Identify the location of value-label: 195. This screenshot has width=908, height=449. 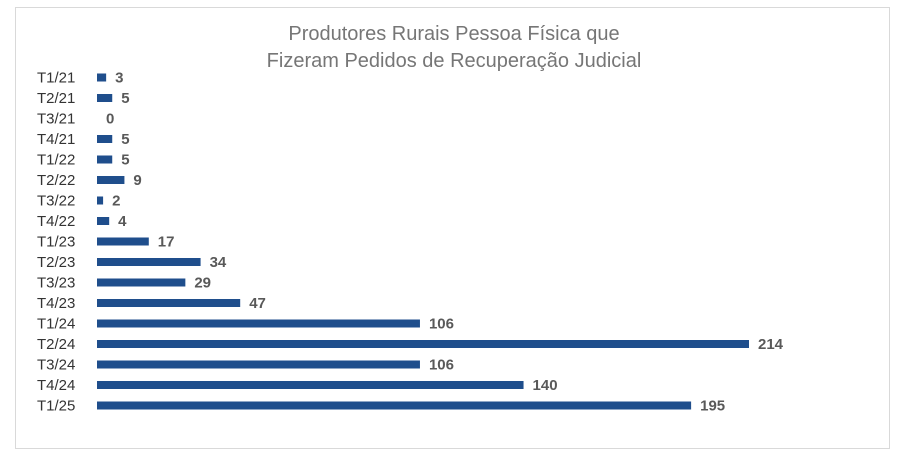
(712, 406).